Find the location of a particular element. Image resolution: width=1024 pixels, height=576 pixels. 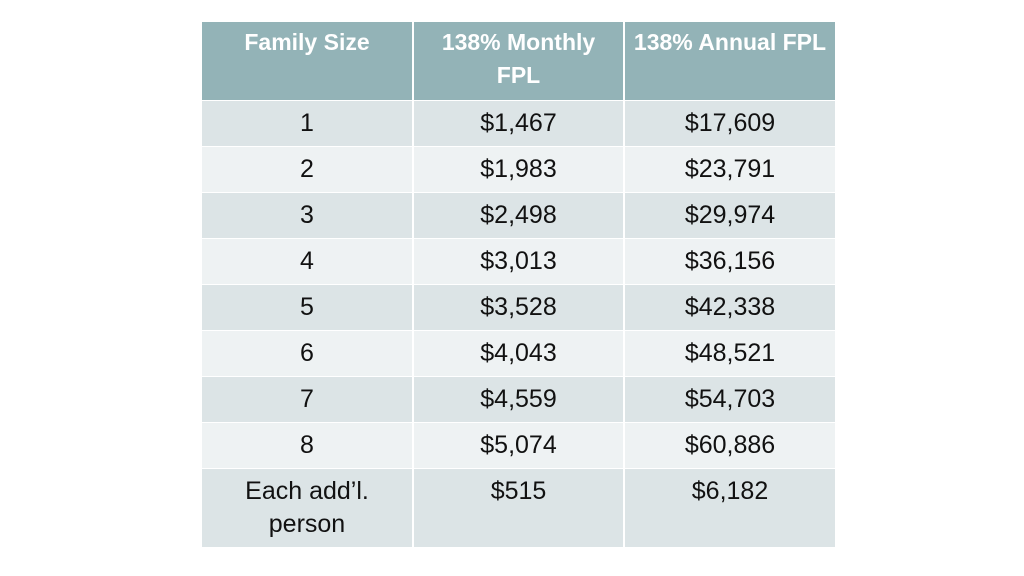

monthly-fpl-cell: $1,467 is located at coordinates (519, 122).